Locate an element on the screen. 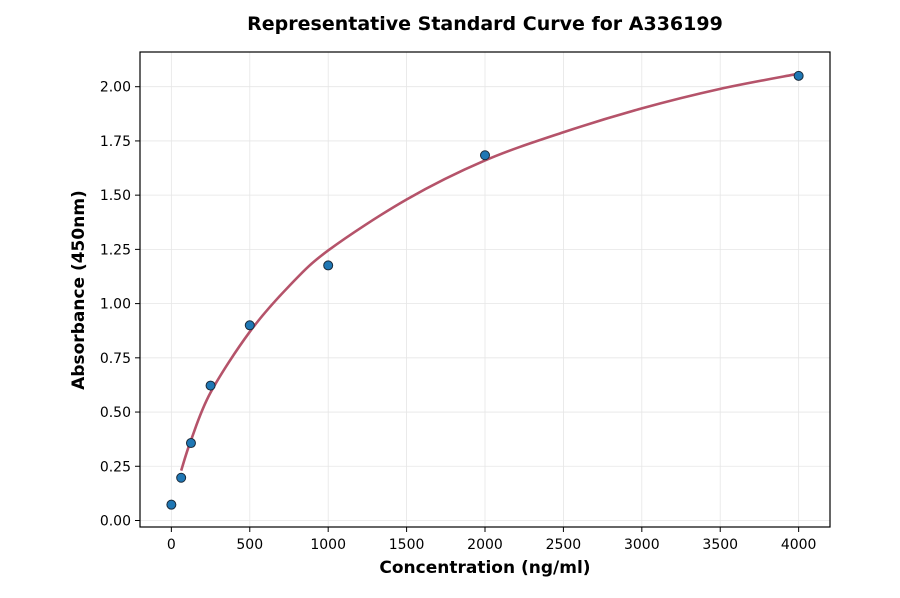 This screenshot has height=598, width=900. x-tick-label: 2500 is located at coordinates (564, 545).